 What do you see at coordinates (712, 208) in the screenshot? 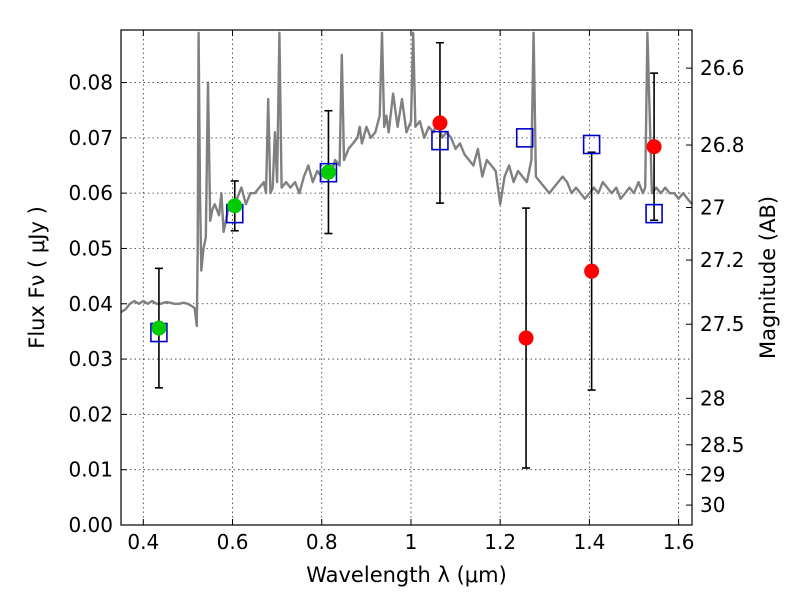
I see `y2-tick-label: 27` at bounding box center [712, 208].